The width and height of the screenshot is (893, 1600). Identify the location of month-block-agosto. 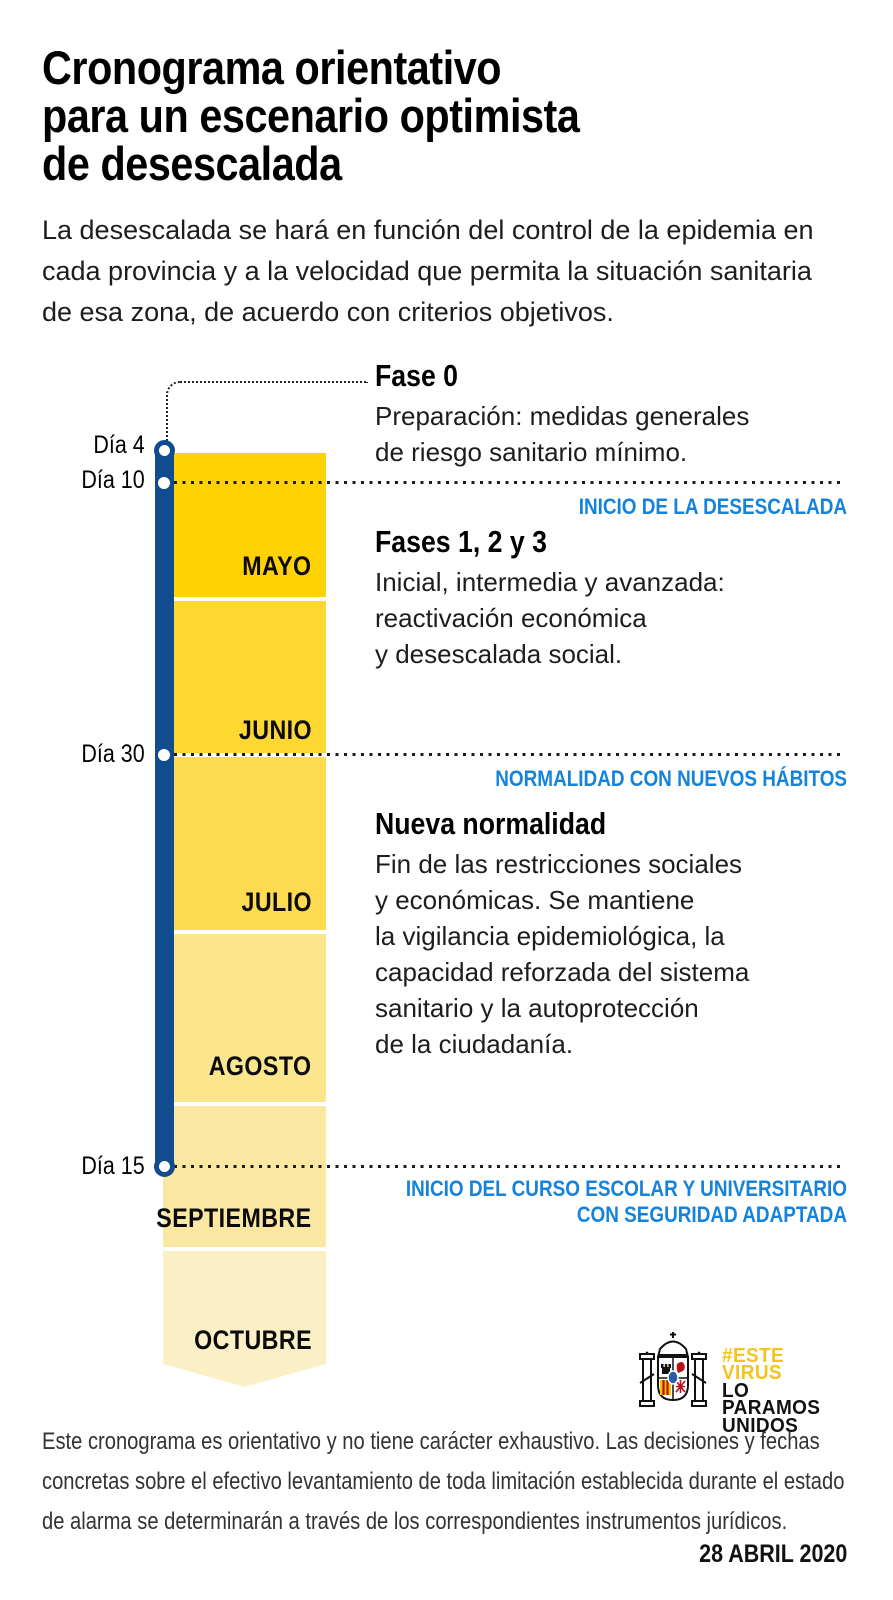
(244, 1018).